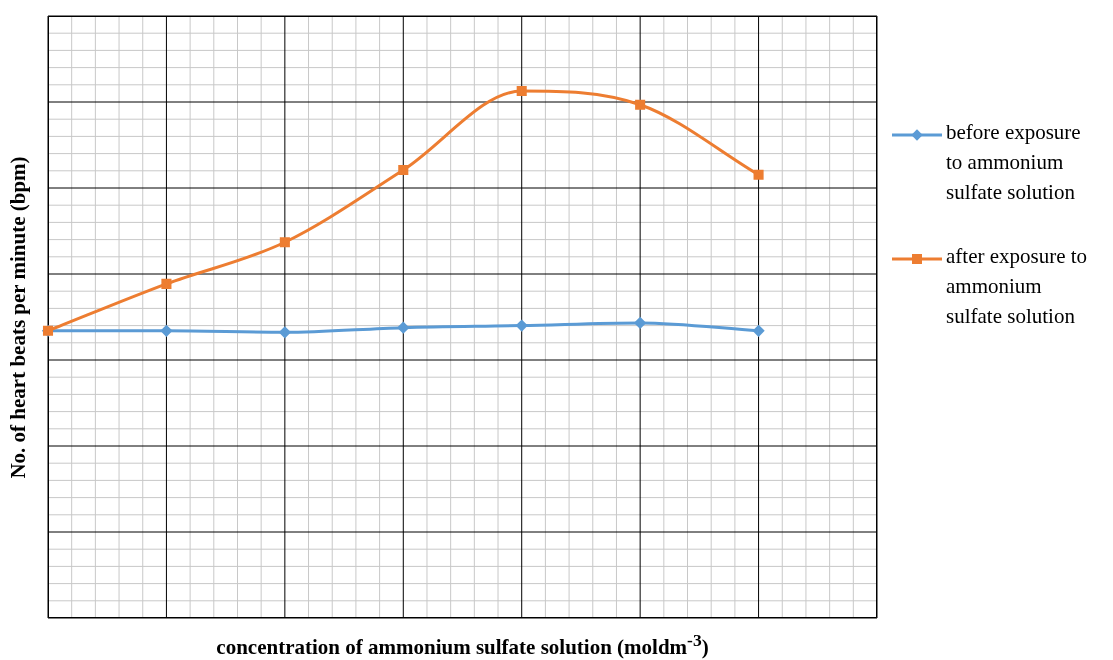 The image size is (1113, 660). Describe the element at coordinates (1017, 286) in the screenshot. I see `legend-label: after exposure to ammonium sulfate solution` at that location.